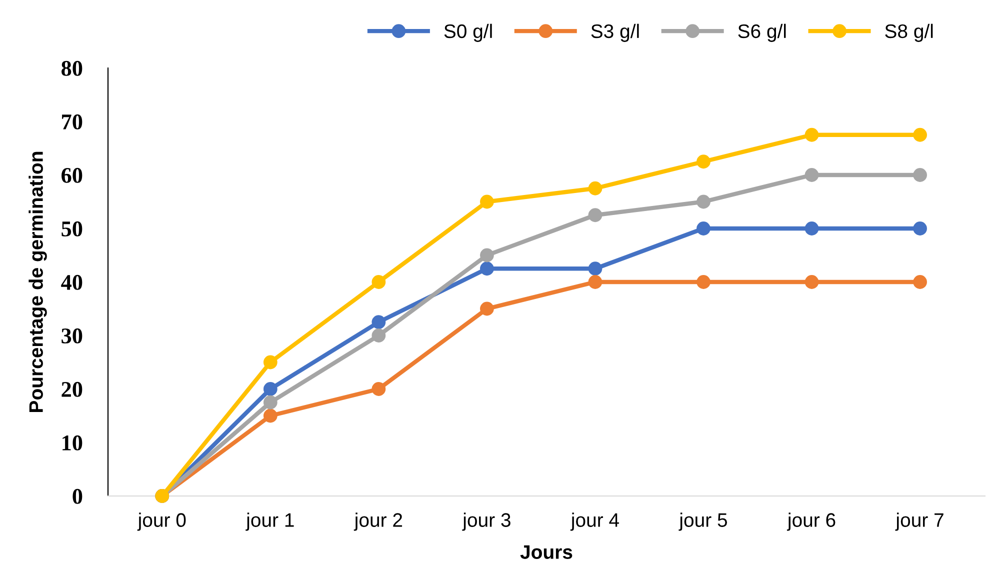 Image resolution: width=998 pixels, height=586 pixels. I want to click on y-tick-label: 30, so click(72, 336).